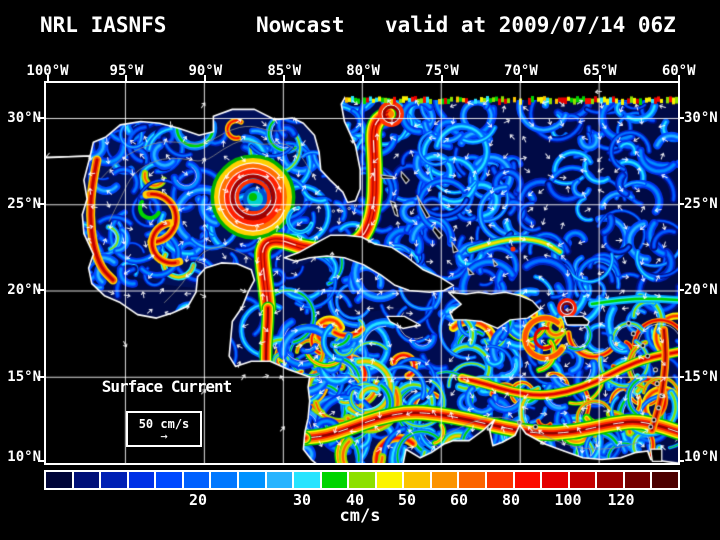 The width and height of the screenshot is (720, 540). What do you see at coordinates (205, 71) in the screenshot?
I see `lon-label: 90°W` at bounding box center [205, 71].